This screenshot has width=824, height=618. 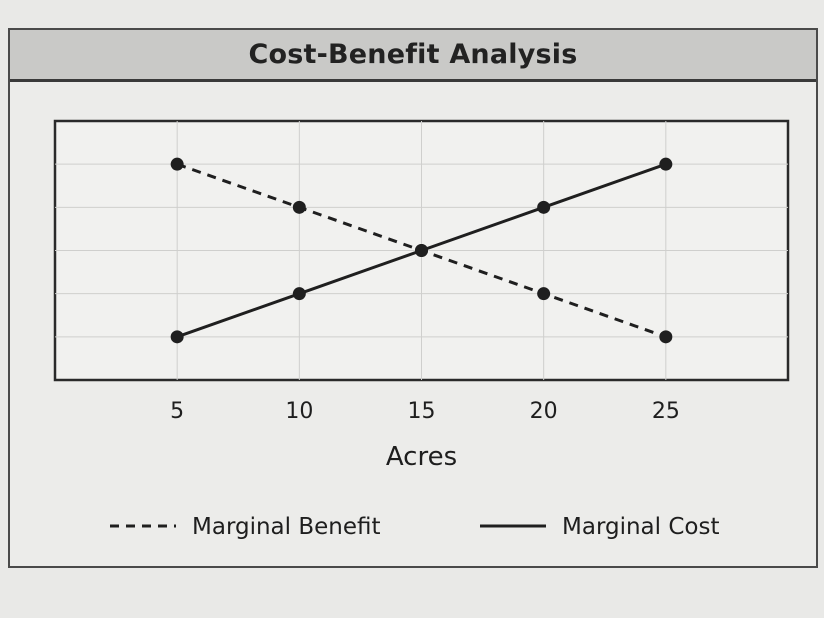 I want to click on legend-item-marginal-cost: Marginal Cost, so click(x=600, y=527).